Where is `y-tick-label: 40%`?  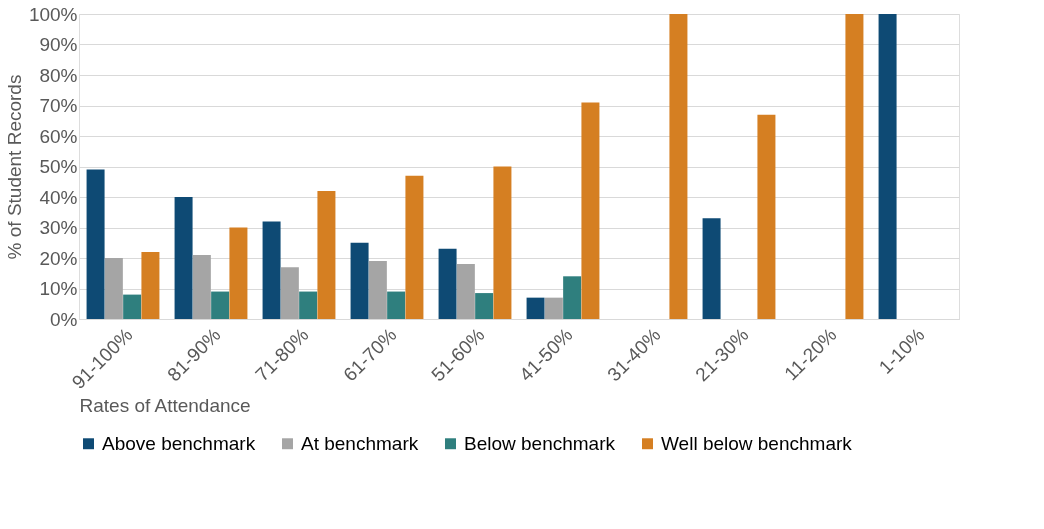 y-tick-label: 40% is located at coordinates (58, 197).